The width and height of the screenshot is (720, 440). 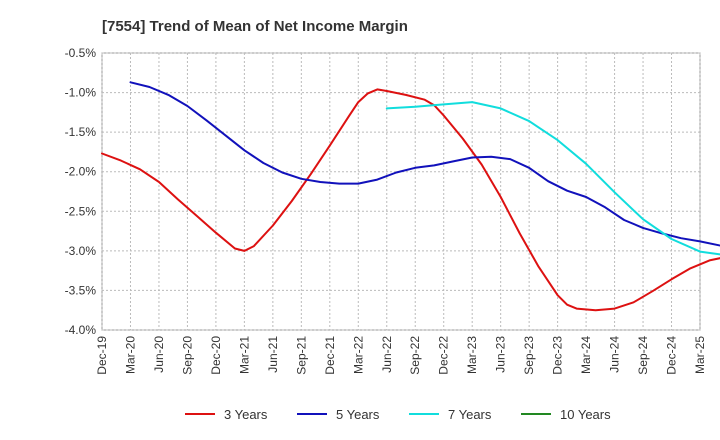 What do you see at coordinates (398, 414) in the screenshot?
I see `legend: 3 Years 5 Years 7 Years 10 Years` at bounding box center [398, 414].